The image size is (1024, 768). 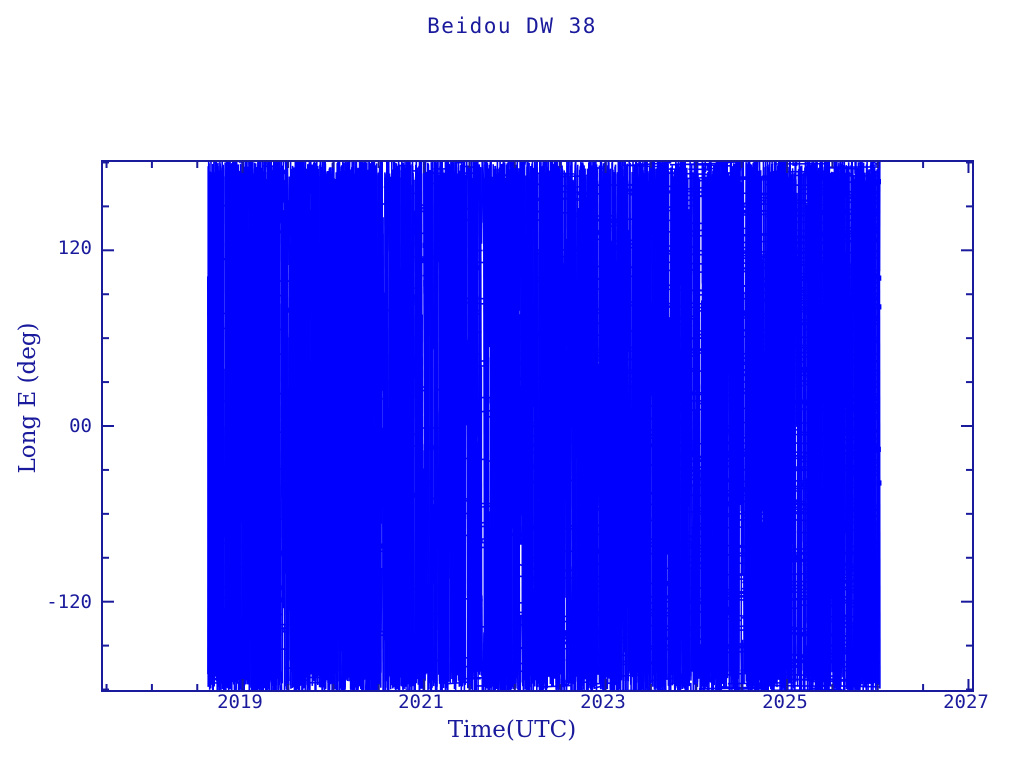 I want to click on x-tick-label-2023: 2023, so click(x=603, y=702).